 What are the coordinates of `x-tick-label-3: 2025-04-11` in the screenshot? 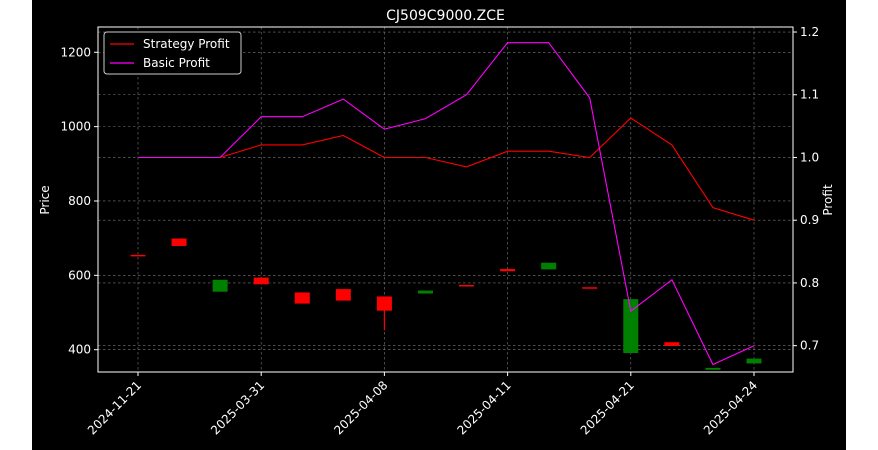 It's located at (484, 407).